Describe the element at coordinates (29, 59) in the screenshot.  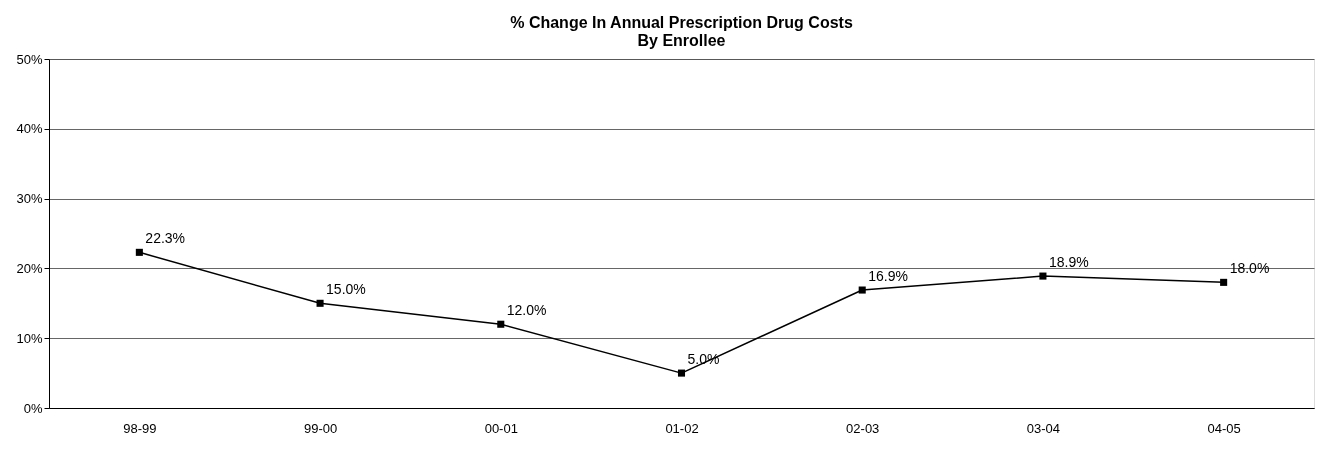
I see `y-tick-label: 50%` at that location.